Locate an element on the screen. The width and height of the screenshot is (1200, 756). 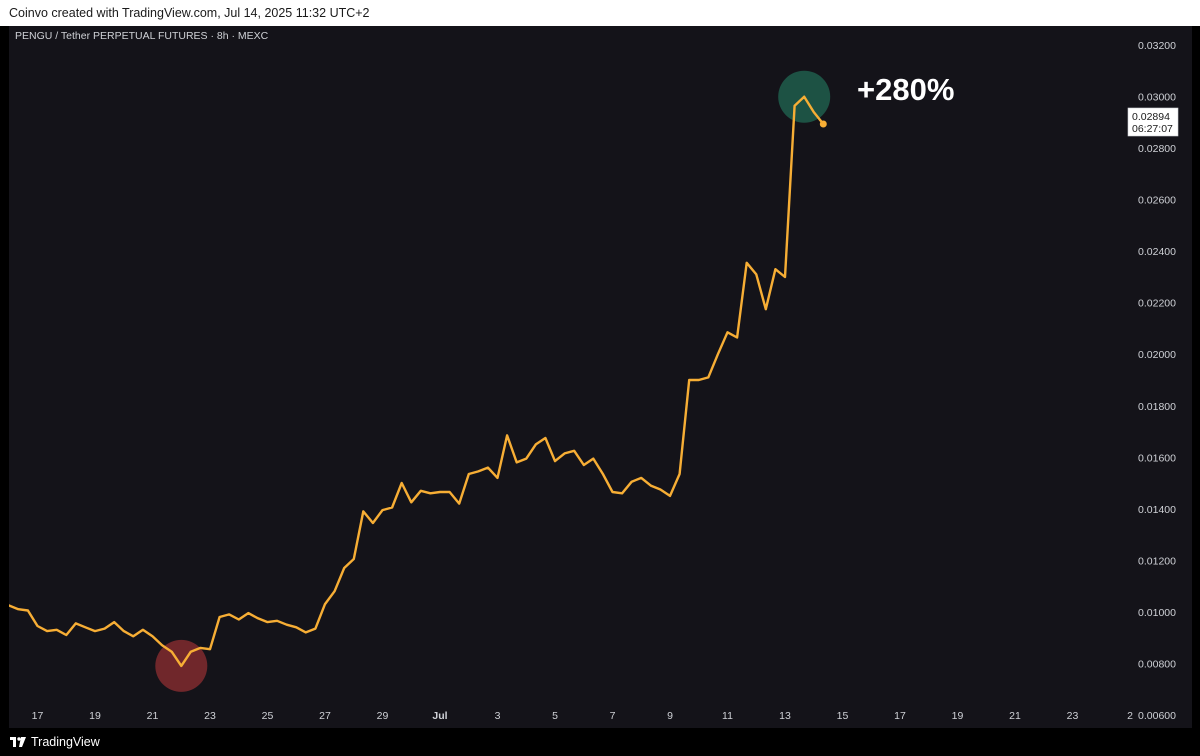
x-tick-label: 15 is located at coordinates (843, 716).